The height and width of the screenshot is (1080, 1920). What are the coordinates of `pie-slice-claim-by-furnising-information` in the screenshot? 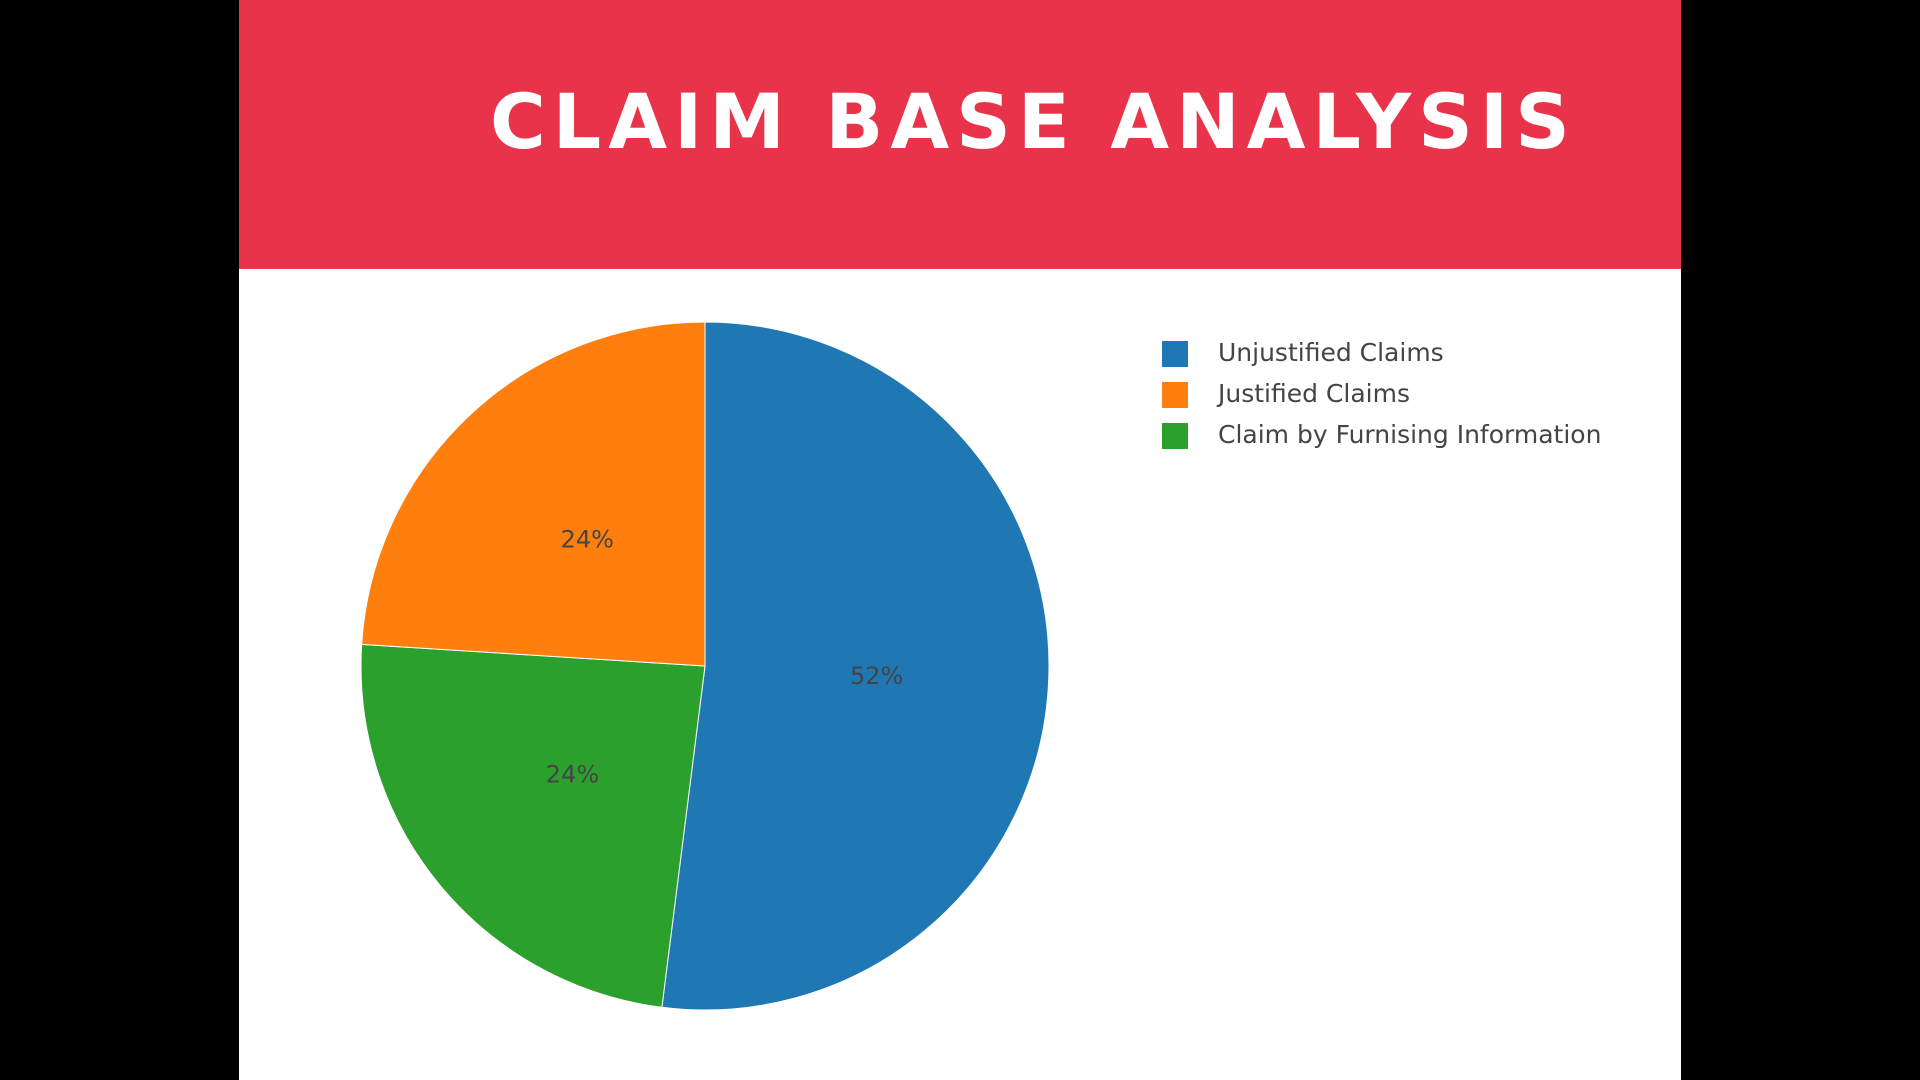 It's located at (533, 825).